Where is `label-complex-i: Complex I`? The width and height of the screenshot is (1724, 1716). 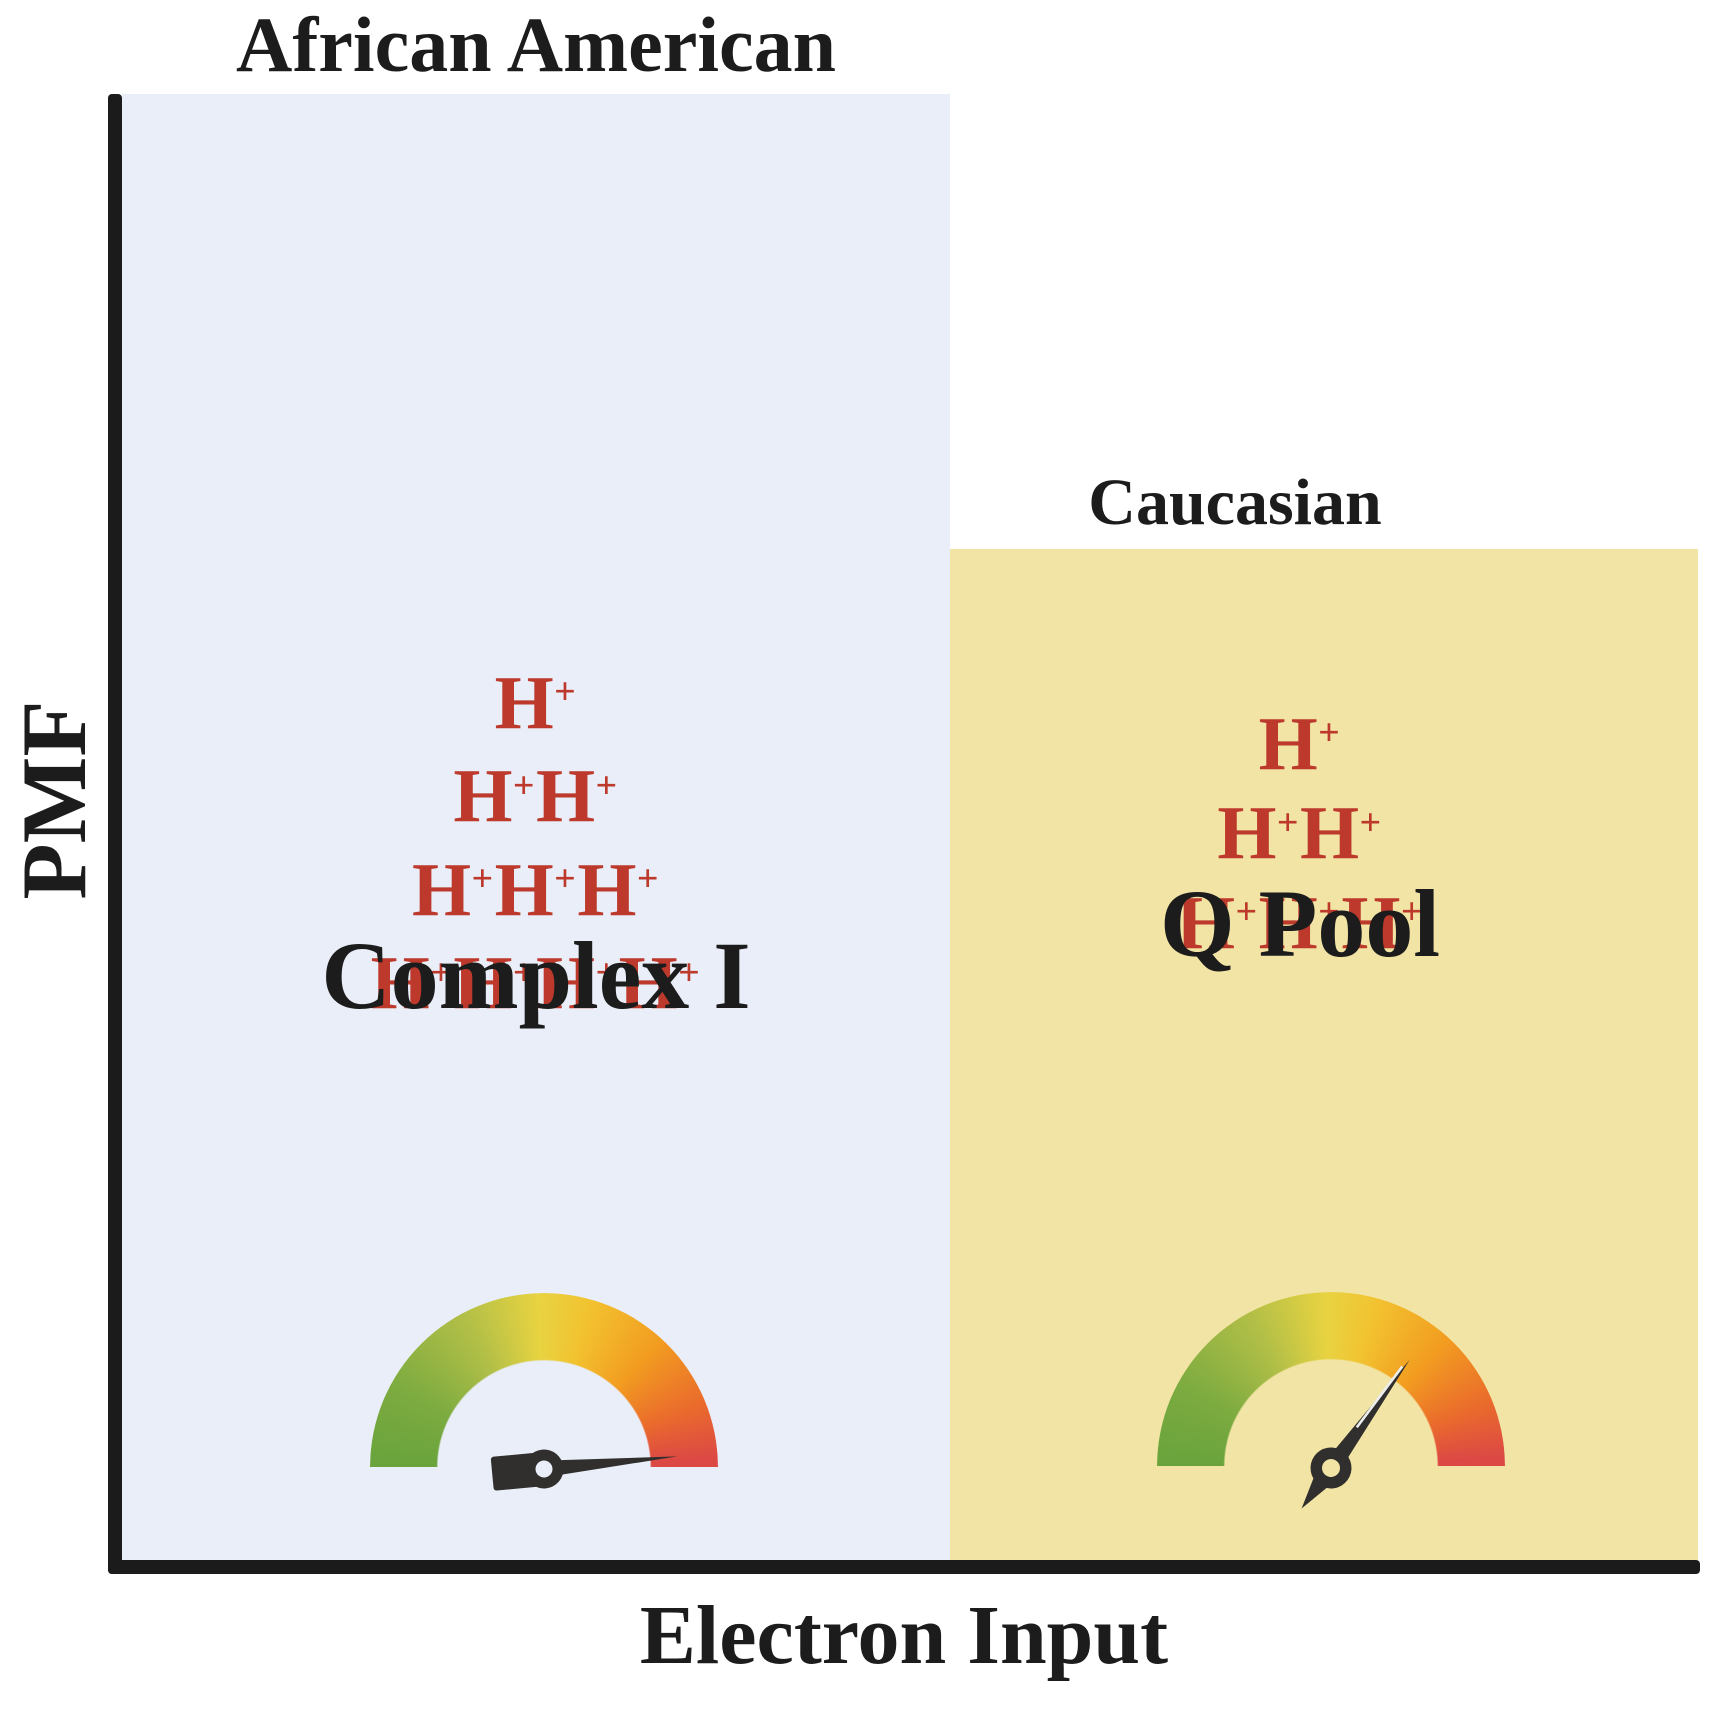
label-complex-i: Complex I is located at coordinates (536, 975).